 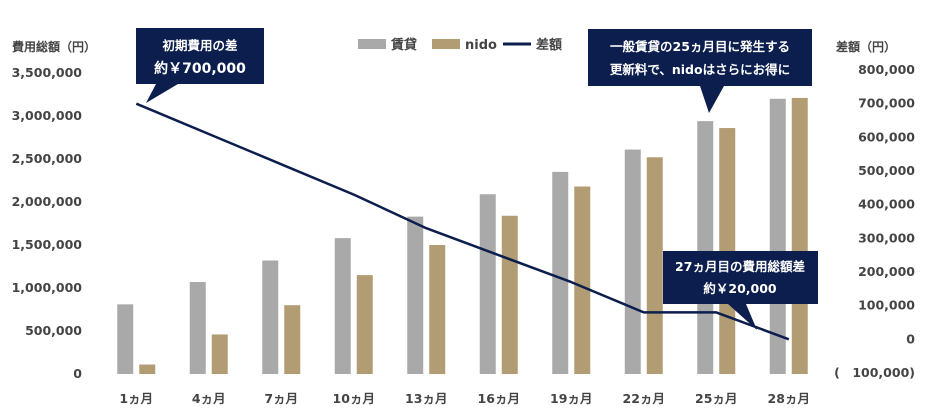 What do you see at coordinates (53, 330) in the screenshot?
I see `left-tick-label: 500,000` at bounding box center [53, 330].